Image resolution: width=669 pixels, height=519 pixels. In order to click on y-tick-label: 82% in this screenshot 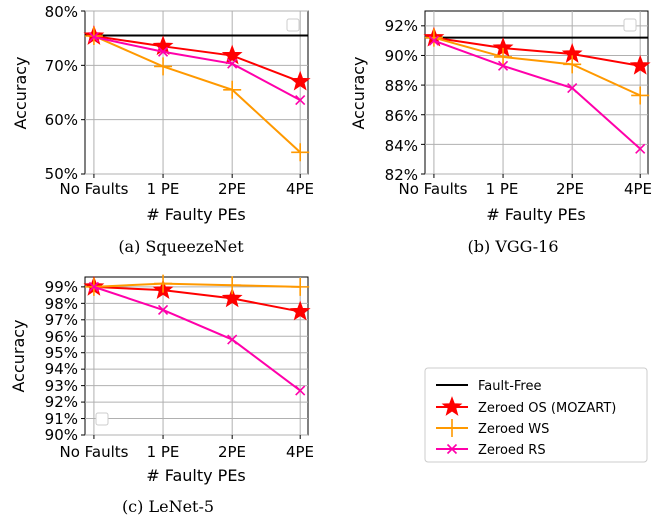, I will do `click(401, 175)`.